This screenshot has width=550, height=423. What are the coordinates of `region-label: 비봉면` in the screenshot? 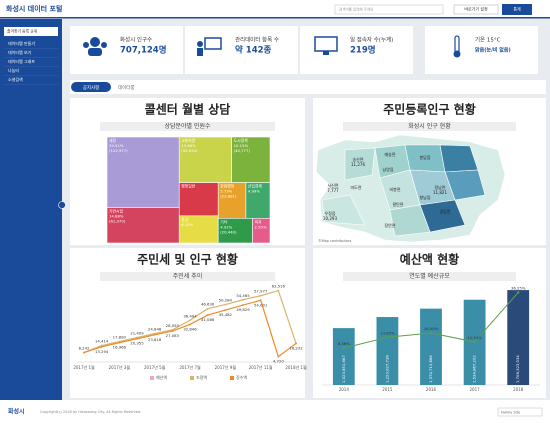 It's located at (394, 189).